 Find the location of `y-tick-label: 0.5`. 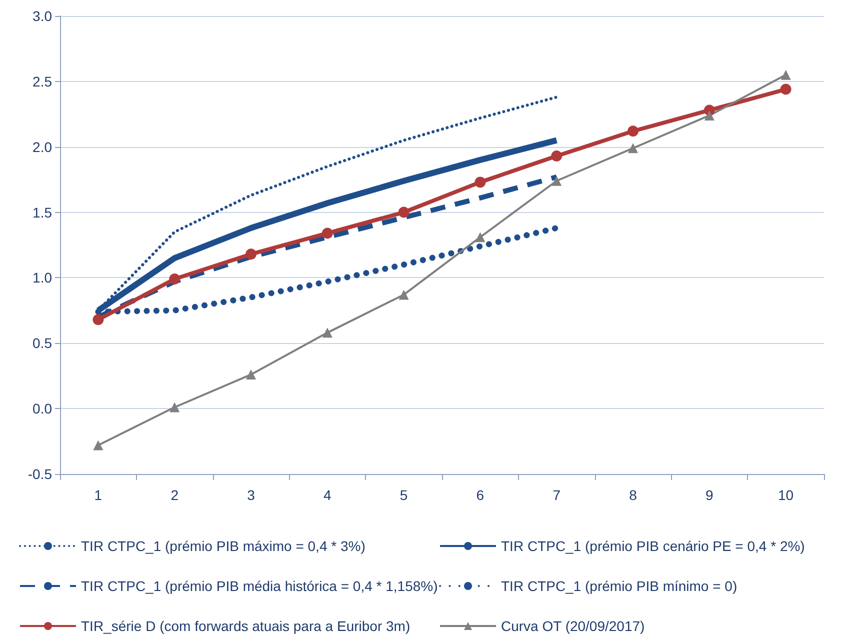

y-tick-label: 0.5 is located at coordinates (42, 343).